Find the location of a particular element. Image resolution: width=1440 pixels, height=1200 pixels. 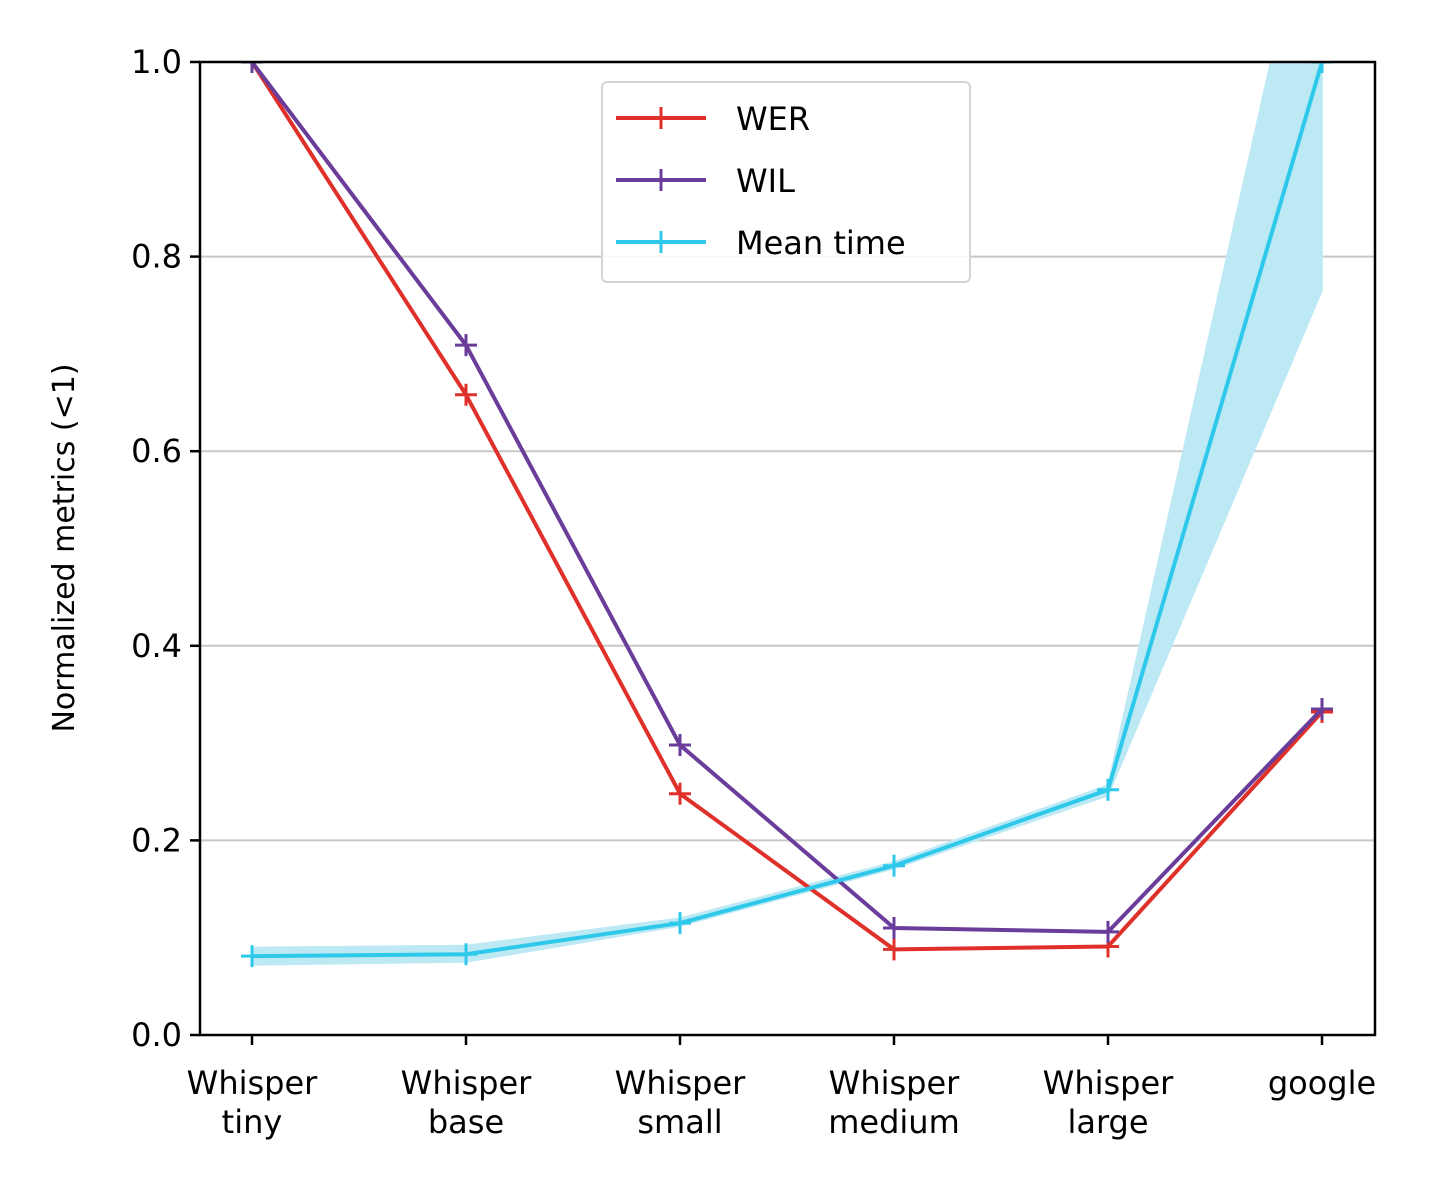

legend: WER WIL Mean time is located at coordinates (786, 182).